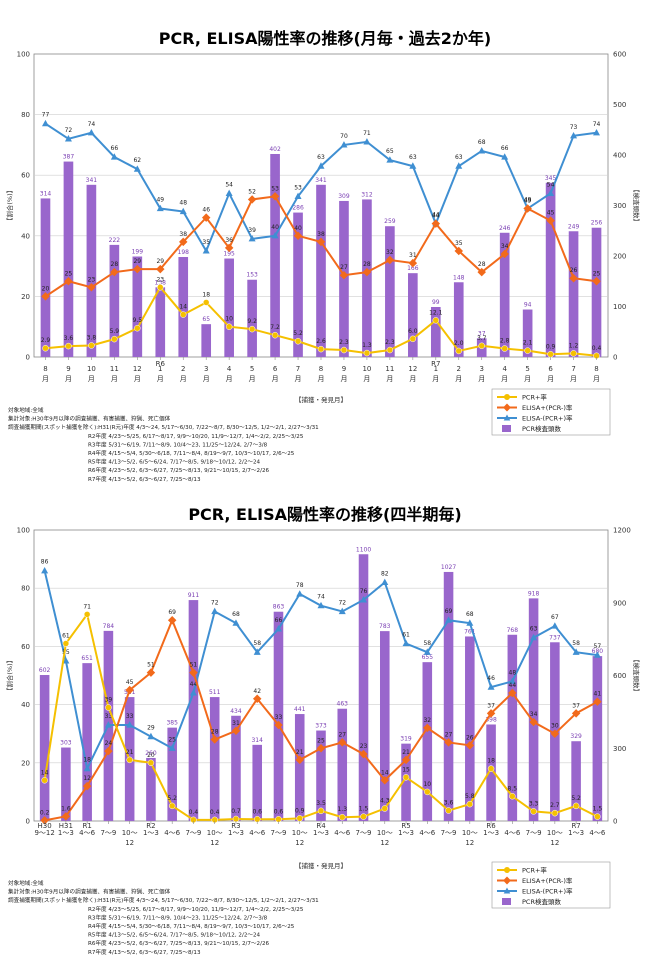 This screenshot has height=964, width=650. Describe the element at coordinates (68, 369) in the screenshot. I see `x-category-label: 9` at that location.